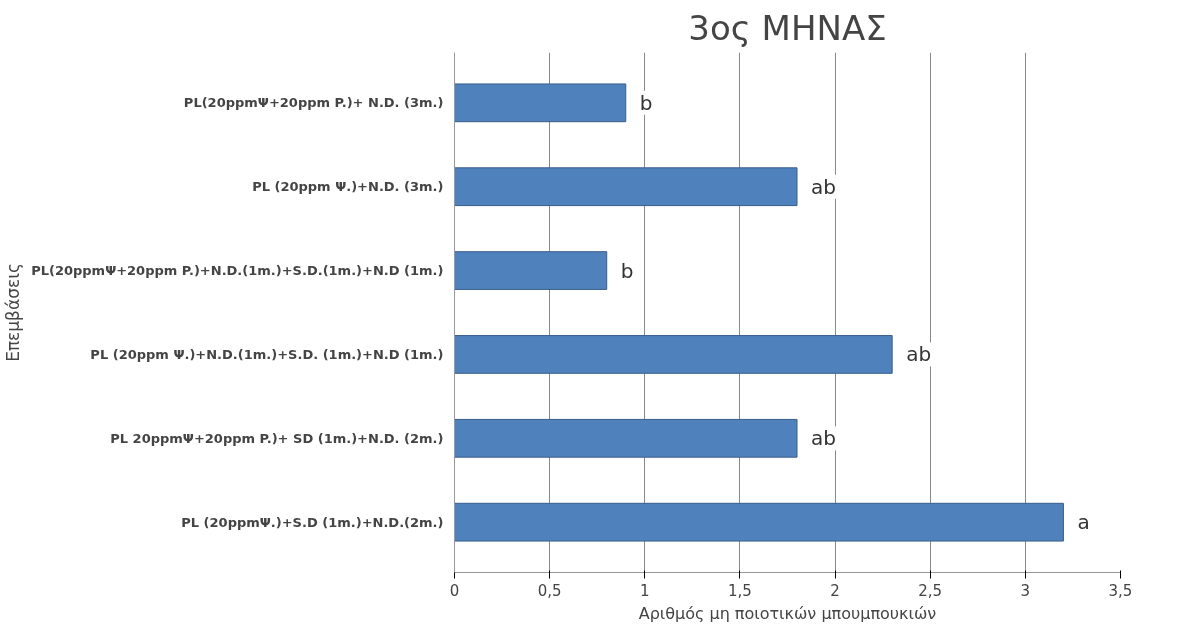 This screenshot has width=1192, height=635. What do you see at coordinates (835, 590) in the screenshot?
I see `x-tick-label: 2` at bounding box center [835, 590].